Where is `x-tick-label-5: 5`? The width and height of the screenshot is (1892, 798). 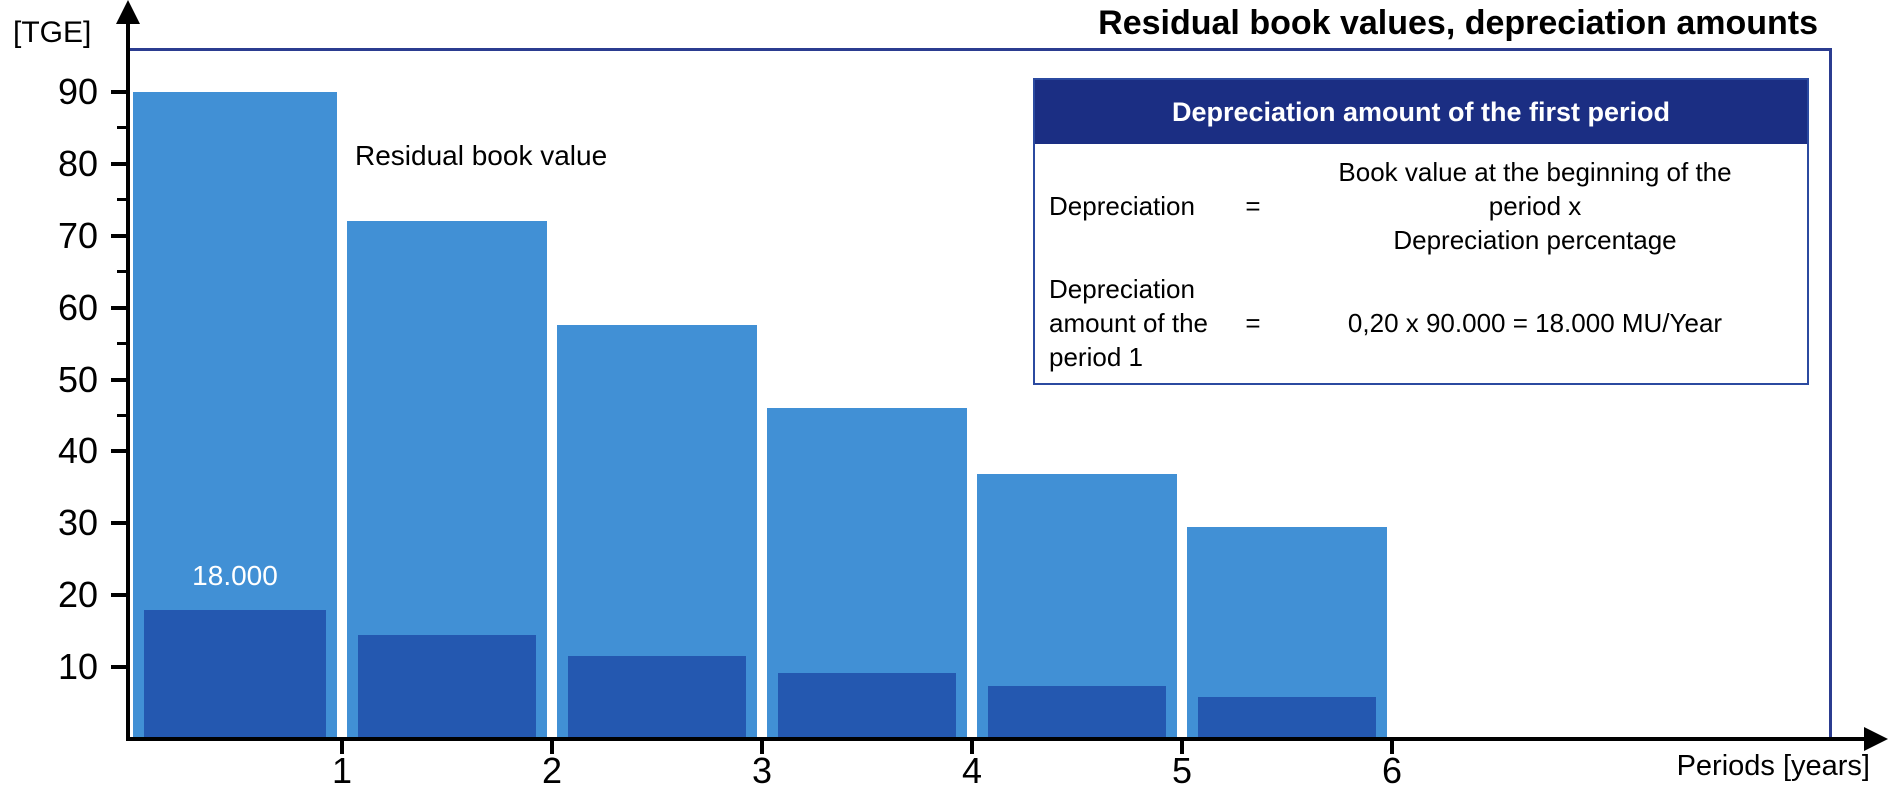 x-tick-label-5: 5 is located at coordinates (1182, 770).